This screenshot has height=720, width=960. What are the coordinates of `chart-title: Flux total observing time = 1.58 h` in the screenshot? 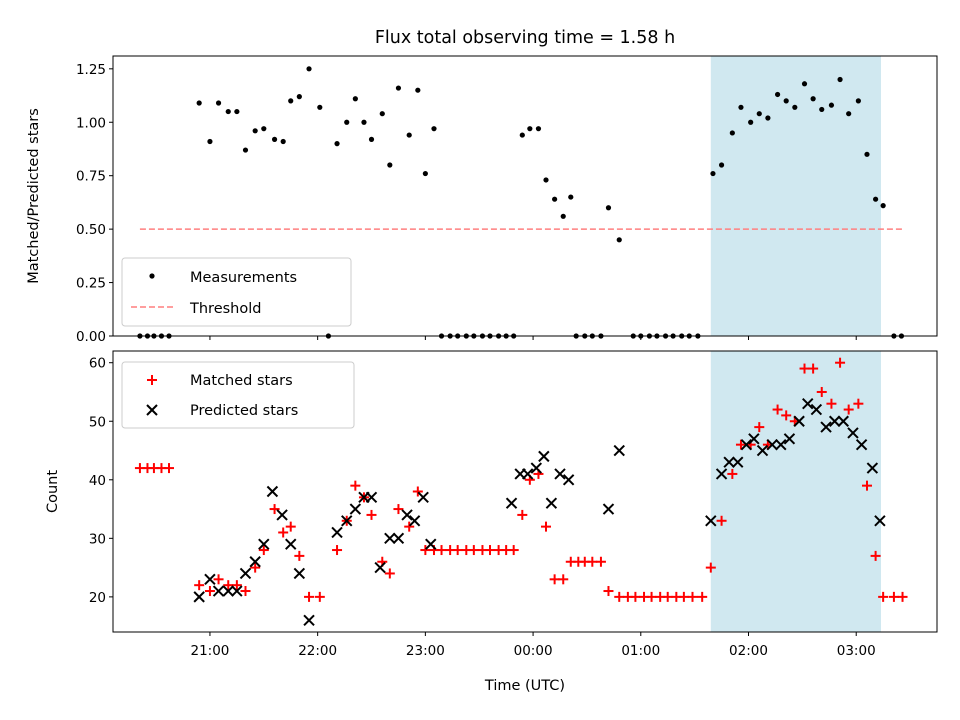 It's located at (525, 38).